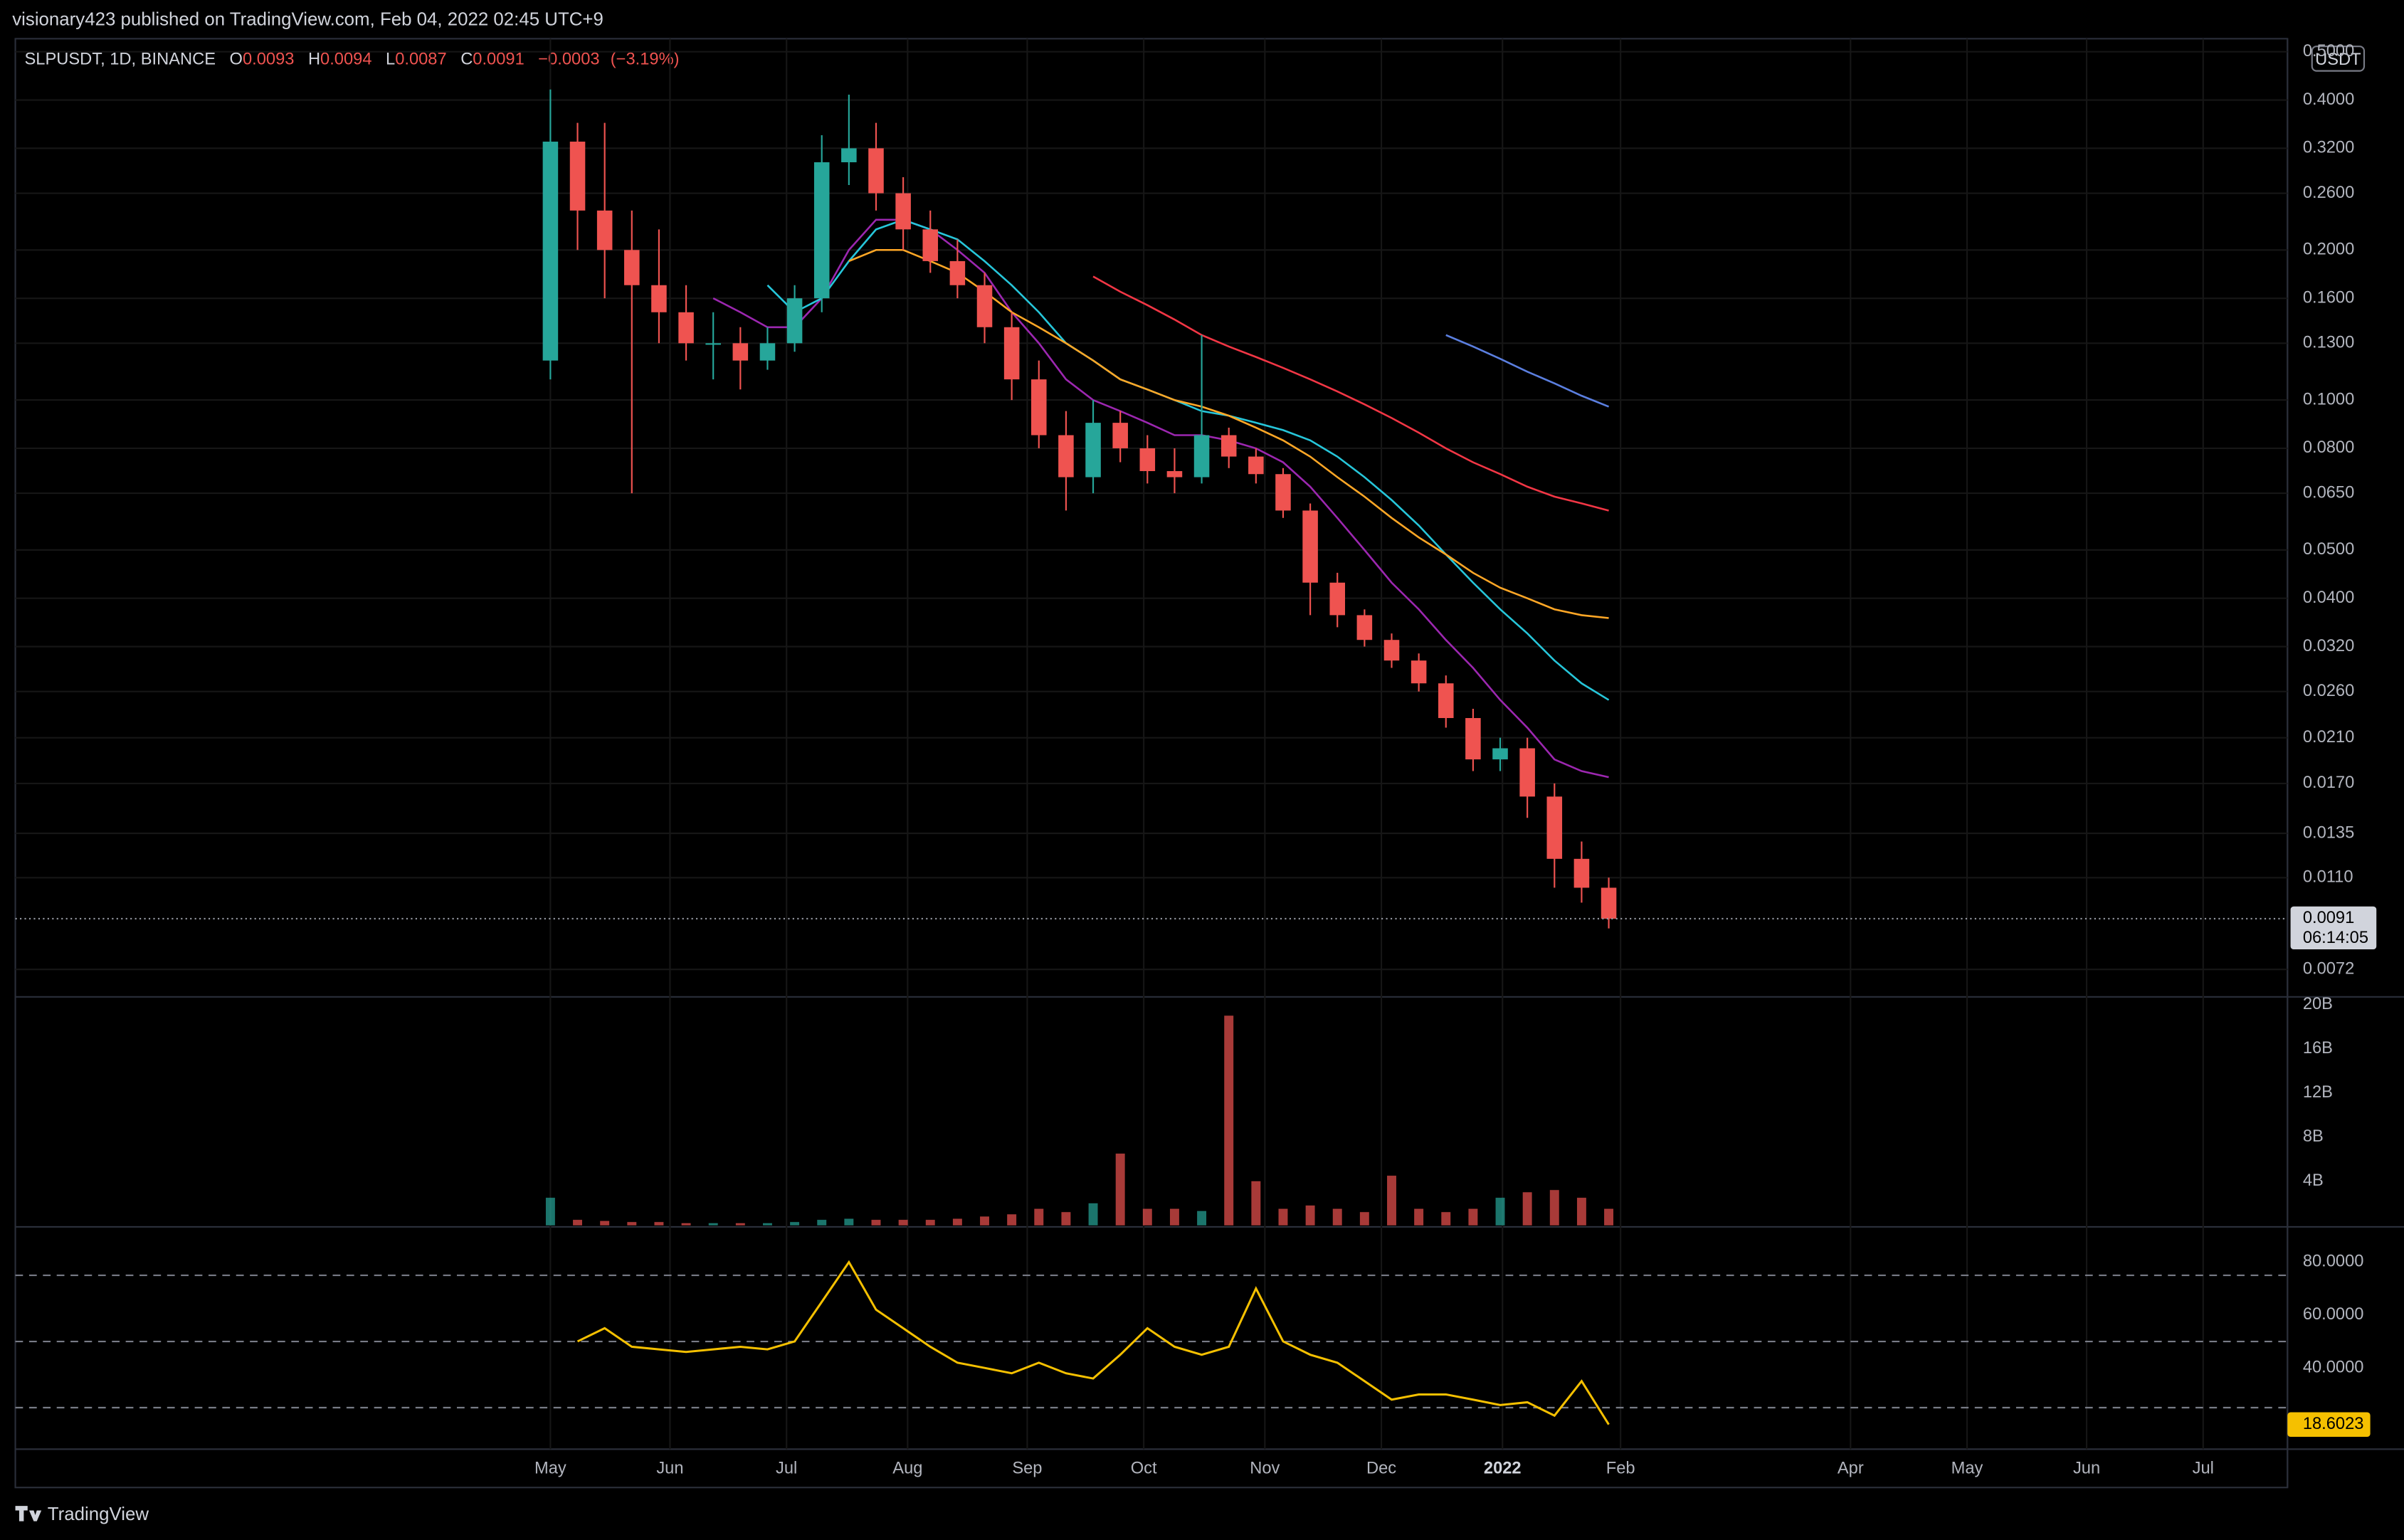  Describe the element at coordinates (1620, 1469) in the screenshot. I see `x-tick-label: Feb` at that location.